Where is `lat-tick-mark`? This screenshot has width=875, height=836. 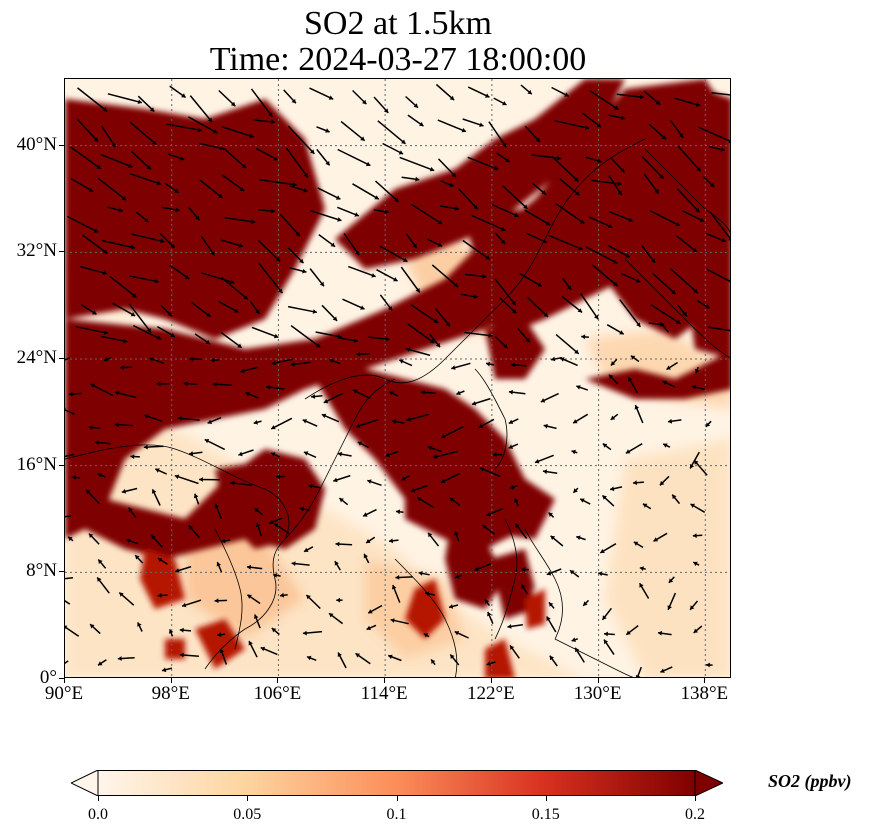 lat-tick-mark is located at coordinates (61, 252).